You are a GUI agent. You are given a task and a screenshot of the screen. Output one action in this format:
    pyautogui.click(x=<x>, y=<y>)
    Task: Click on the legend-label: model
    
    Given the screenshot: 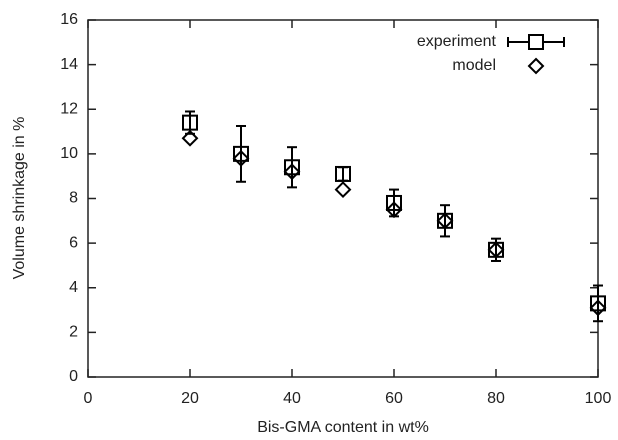 What is the action you would take?
    pyautogui.click(x=474, y=65)
    